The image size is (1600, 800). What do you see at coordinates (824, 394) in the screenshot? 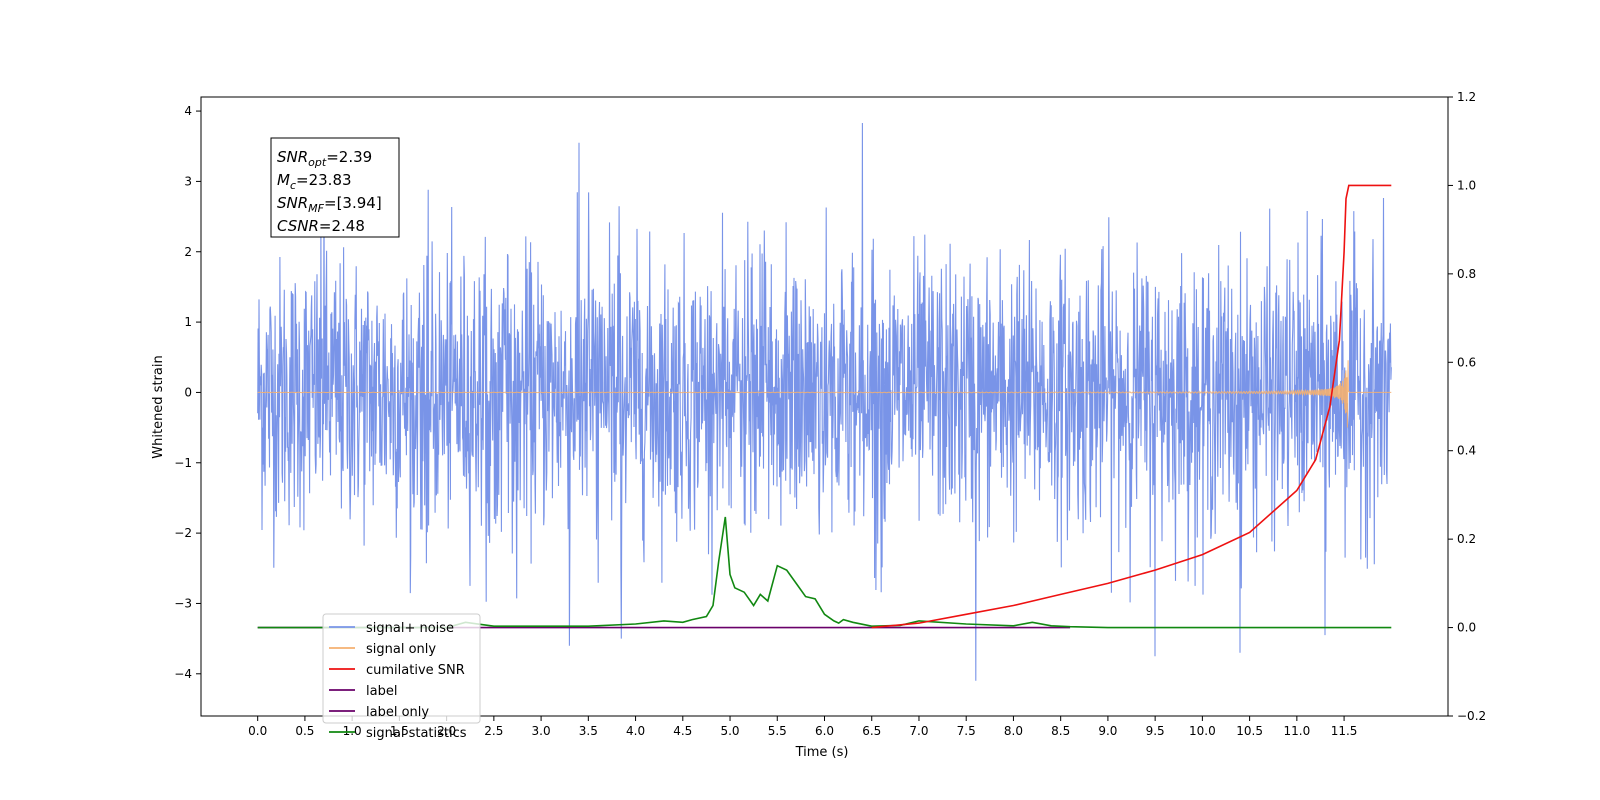
I see `series-signal-only-line` at bounding box center [824, 394].